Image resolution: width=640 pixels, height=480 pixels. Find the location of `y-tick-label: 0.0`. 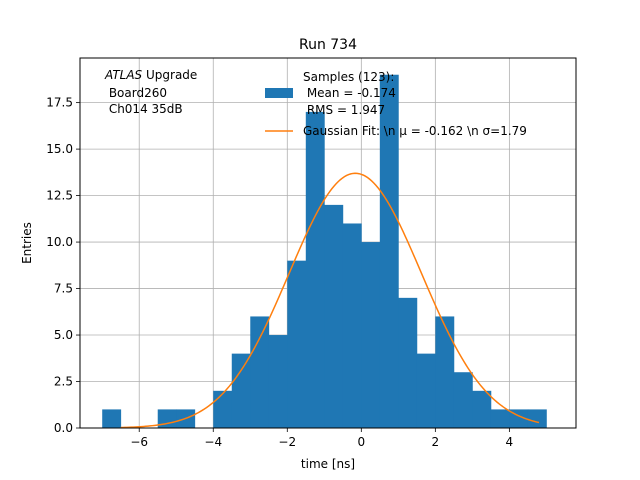

y-tick-label: 0.0 is located at coordinates (63, 428).